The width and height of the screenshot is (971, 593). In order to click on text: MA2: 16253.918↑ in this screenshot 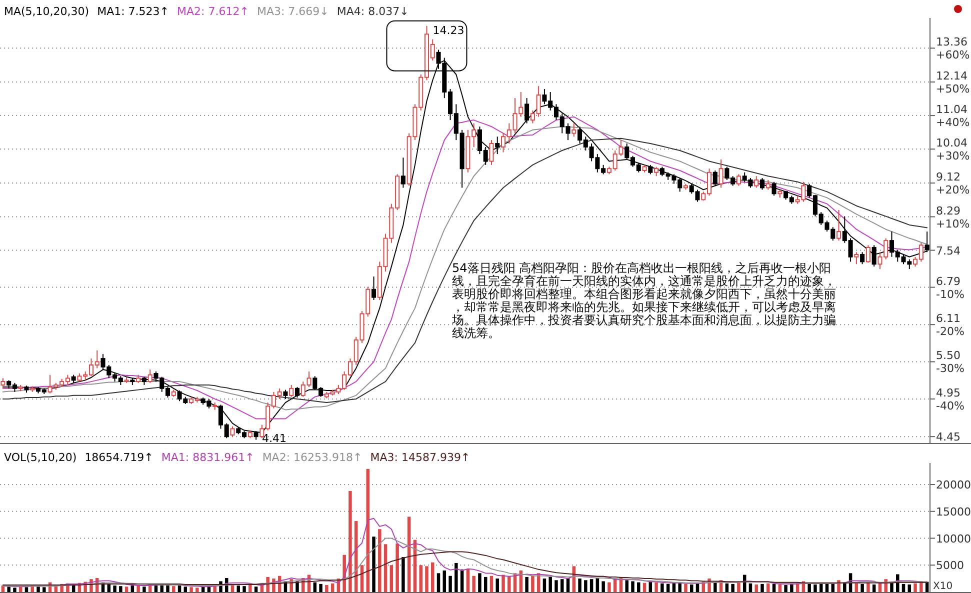, I will do `click(312, 457)`.